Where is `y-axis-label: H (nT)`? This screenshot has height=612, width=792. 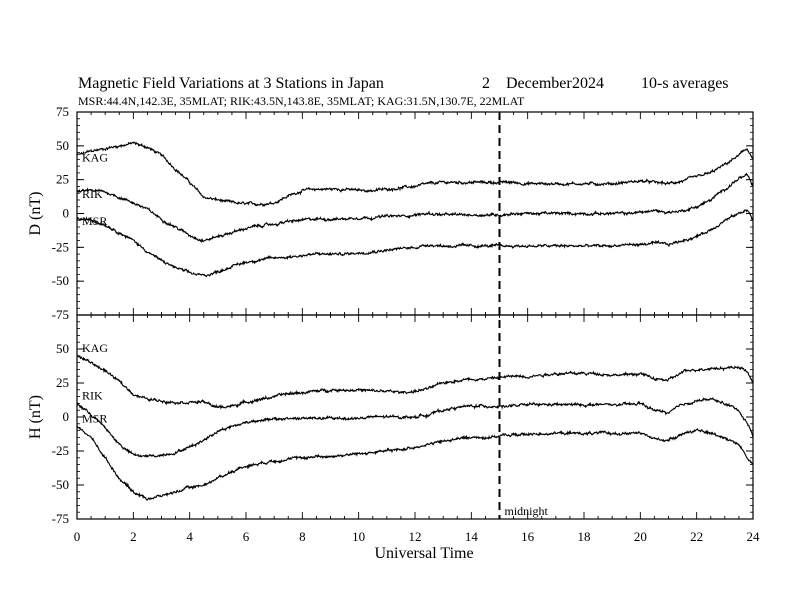
y-axis-label: H (nT) is located at coordinates (35, 417).